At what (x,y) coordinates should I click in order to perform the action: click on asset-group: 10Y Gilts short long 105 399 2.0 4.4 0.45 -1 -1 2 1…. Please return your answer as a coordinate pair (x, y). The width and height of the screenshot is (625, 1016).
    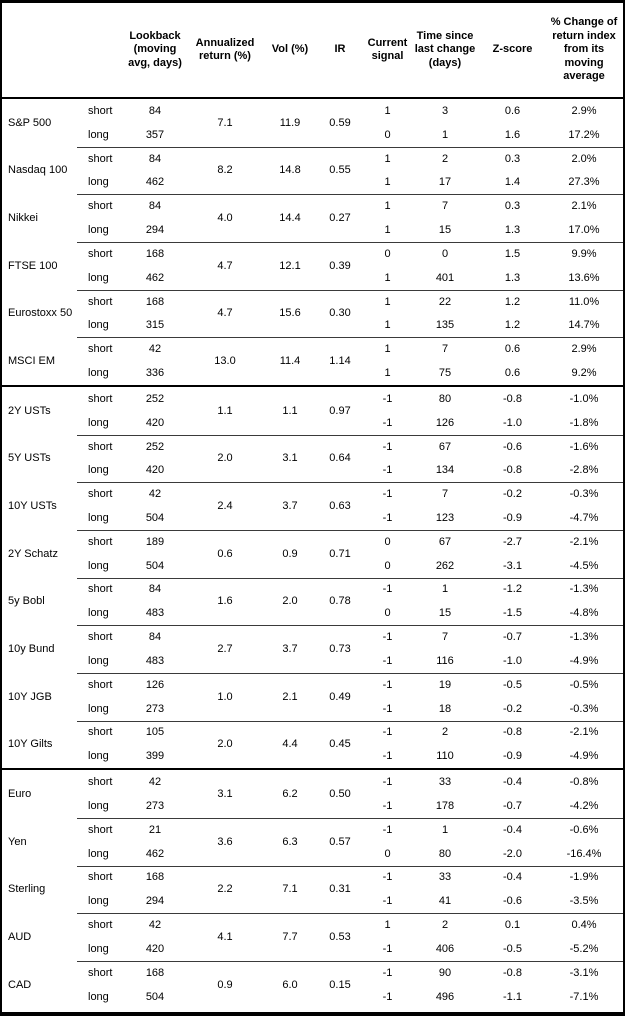
    Looking at the image, I should click on (312, 744).